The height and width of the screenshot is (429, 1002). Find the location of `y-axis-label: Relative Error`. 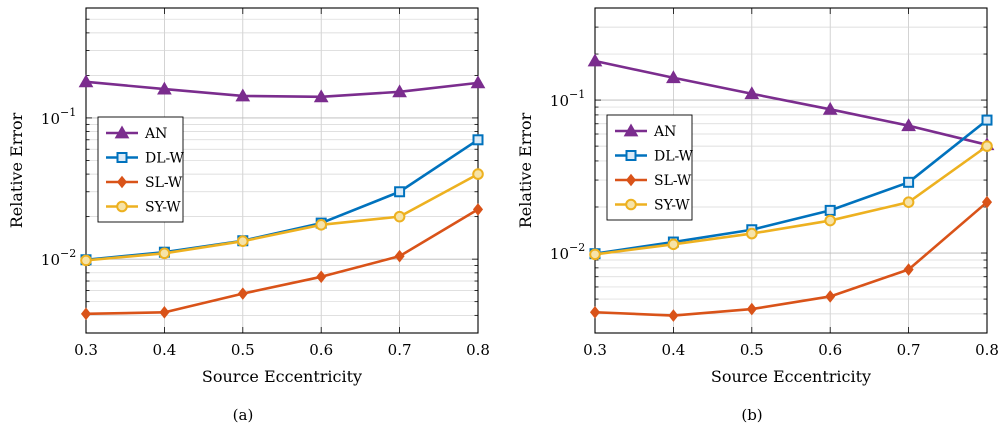

y-axis-label: Relative Error is located at coordinates (525, 170).